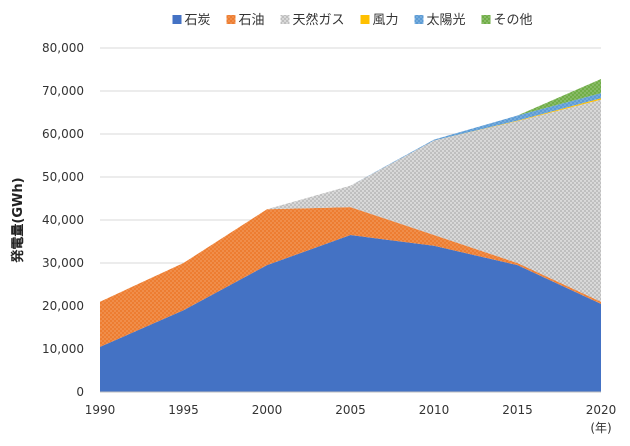 The image size is (630, 446). What do you see at coordinates (63, 134) in the screenshot?
I see `y-tick-label: 60,000` at bounding box center [63, 134].